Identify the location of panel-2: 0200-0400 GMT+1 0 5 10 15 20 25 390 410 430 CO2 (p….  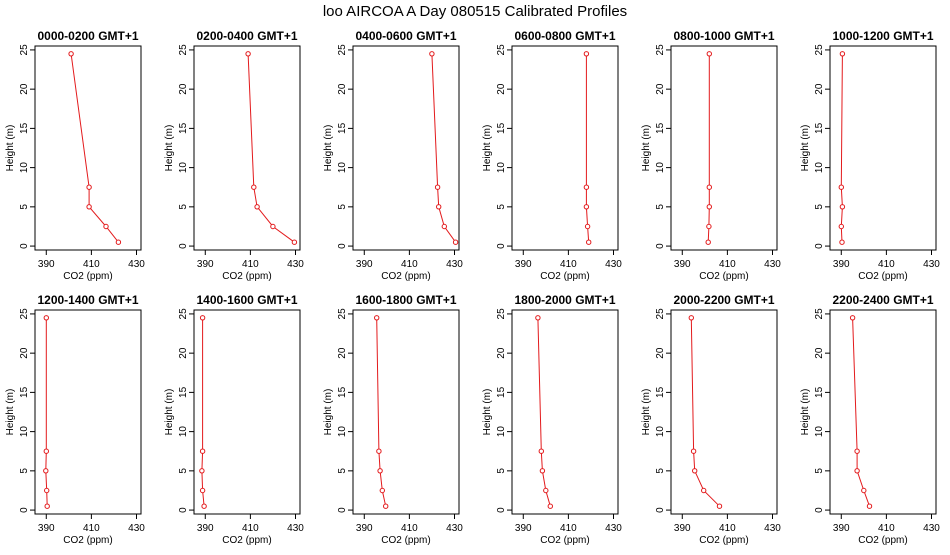
(234, 155).